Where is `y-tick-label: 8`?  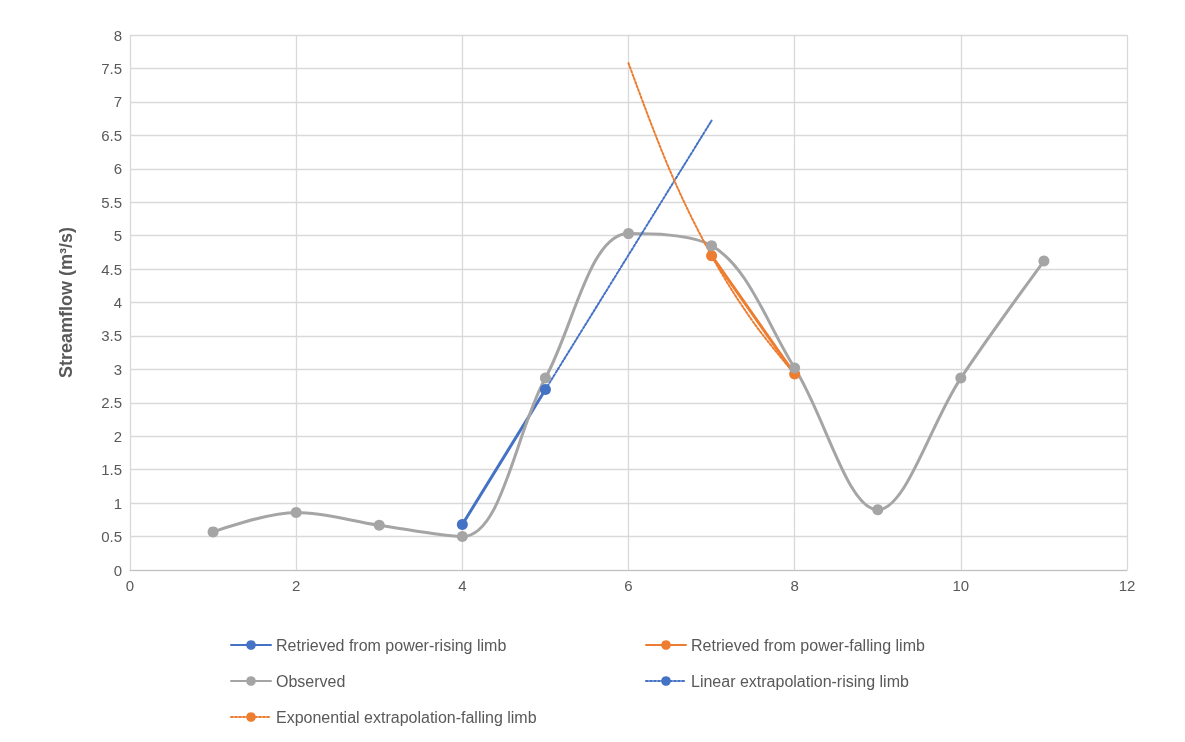
y-tick-label: 8 is located at coordinates (117, 35).